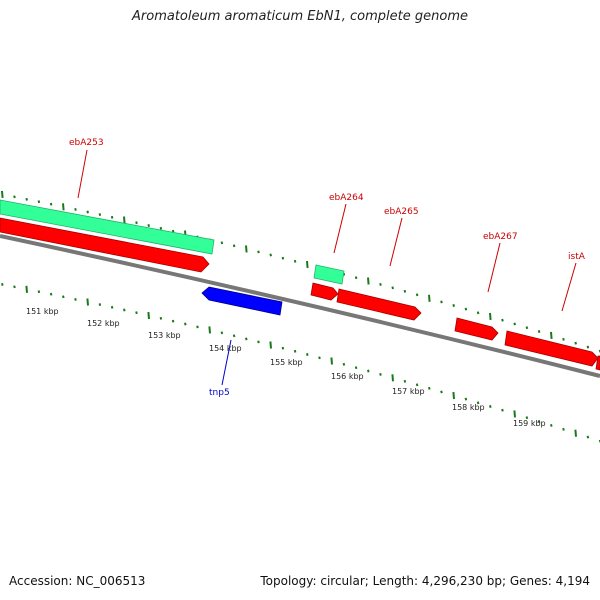 This screenshot has height=600, width=600. Describe the element at coordinates (577, 257) in the screenshot. I see `gene-label: istA` at that location.